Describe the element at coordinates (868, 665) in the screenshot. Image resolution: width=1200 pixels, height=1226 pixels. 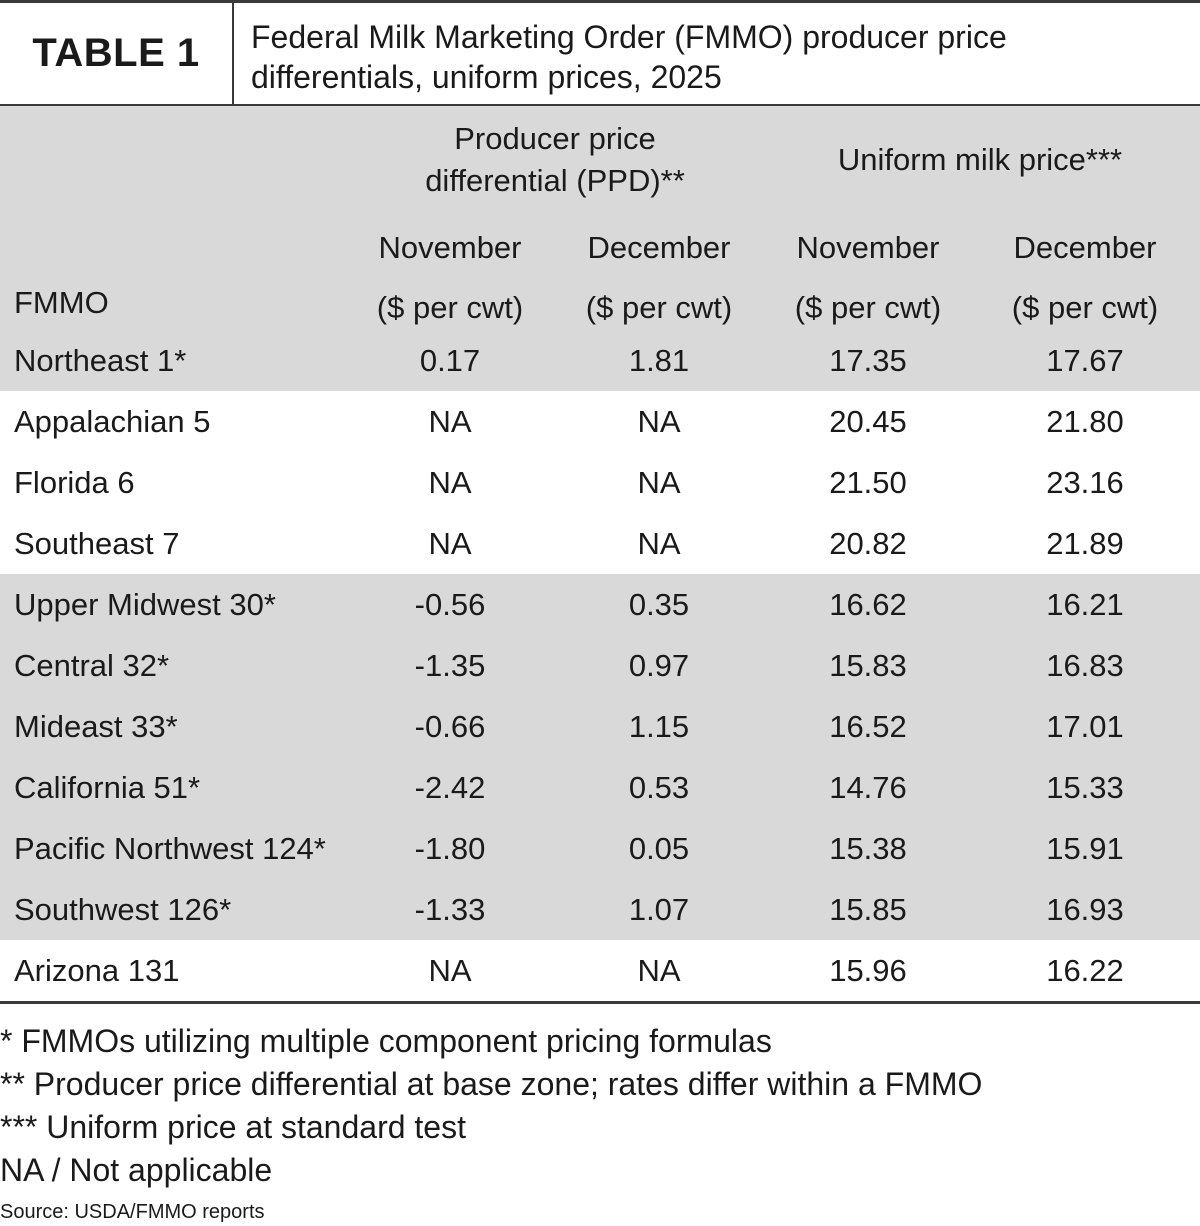
I see `uniform-november-value: 15.83` at that location.